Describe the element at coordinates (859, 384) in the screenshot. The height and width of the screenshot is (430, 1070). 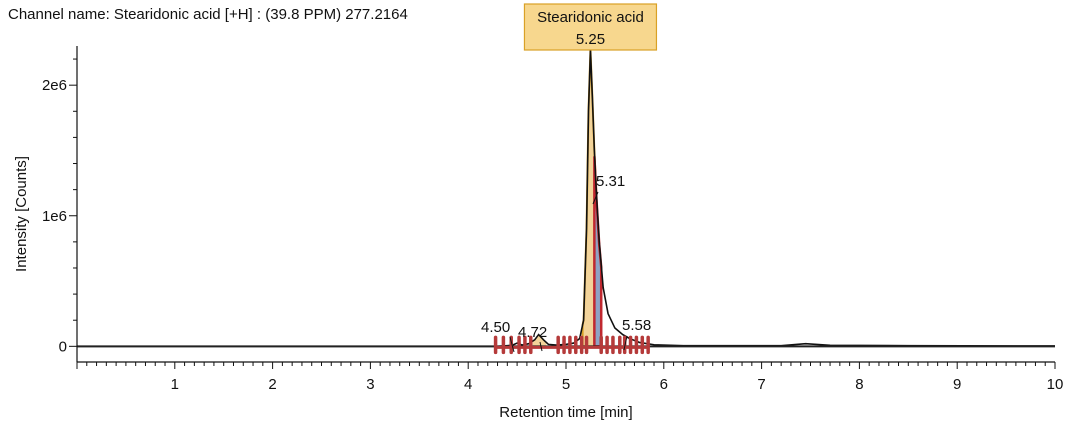
I see `x-tick-label: 8` at that location.